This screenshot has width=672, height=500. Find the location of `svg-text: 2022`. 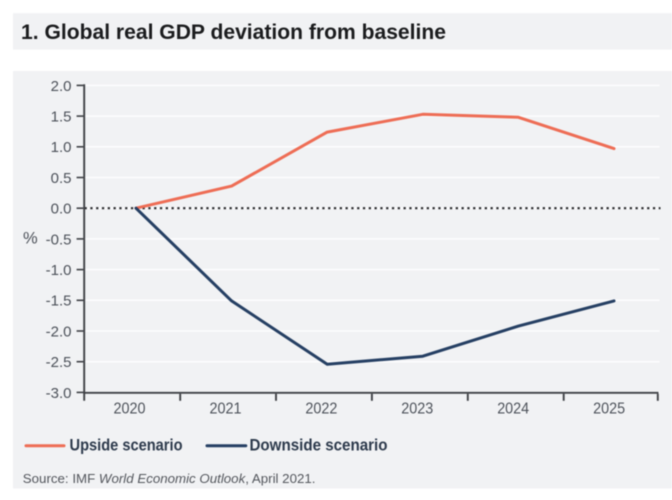

svg-text: 2022 is located at coordinates (321, 408).